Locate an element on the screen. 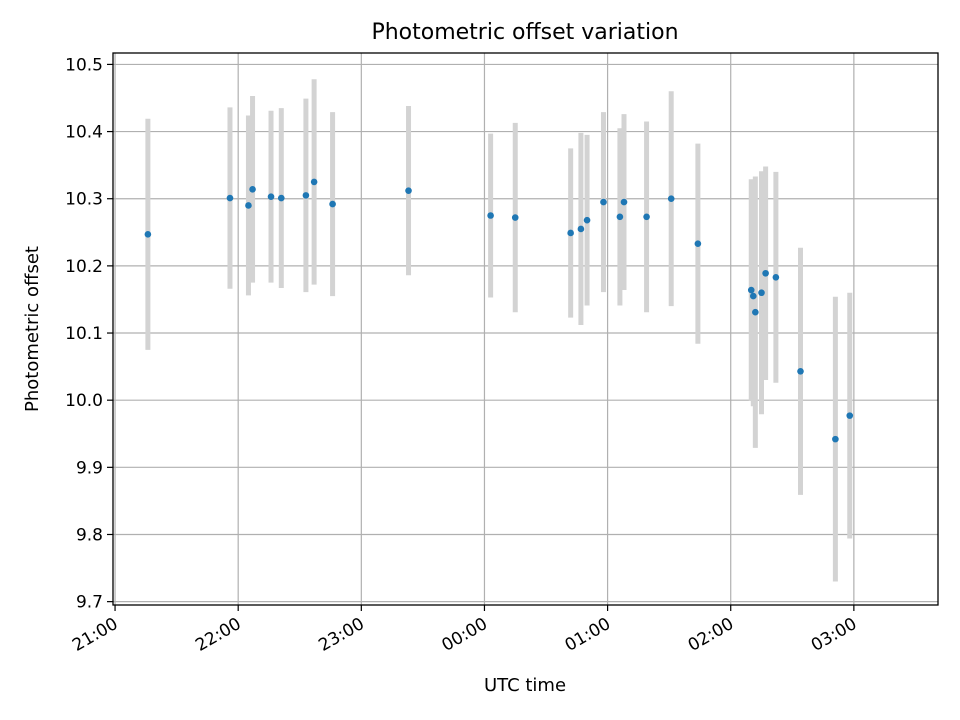 The image size is (960, 720). y-tick-label: 10.3 is located at coordinates (84, 200).